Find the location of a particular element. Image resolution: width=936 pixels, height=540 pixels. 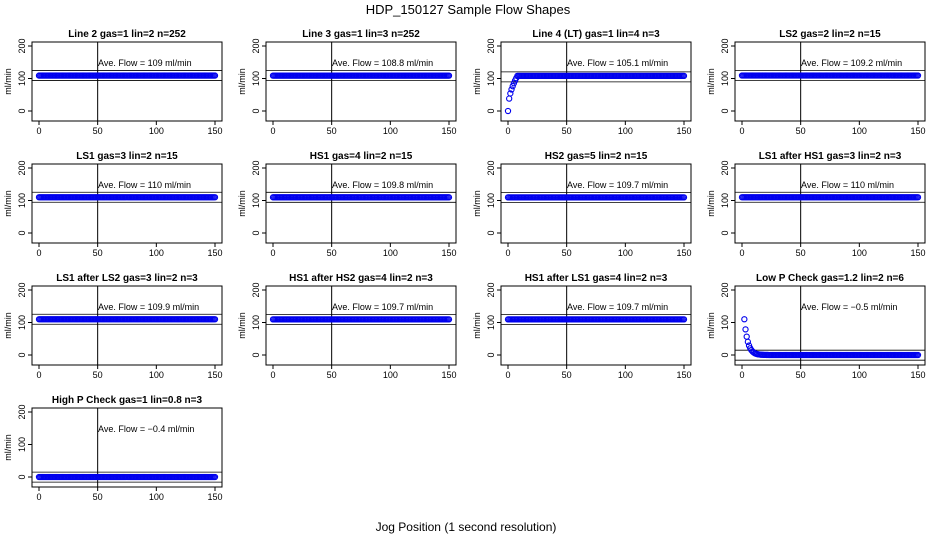

panel-title: HS1 after LS1 gas=4 lin=2 n=3 is located at coordinates (596, 278).